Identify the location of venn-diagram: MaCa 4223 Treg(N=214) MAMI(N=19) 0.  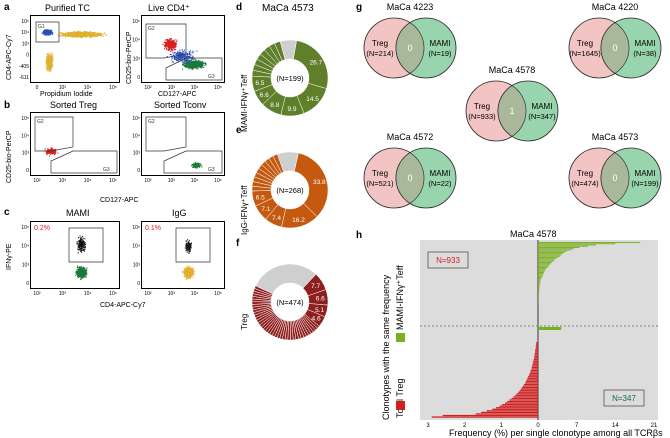
(410, 40).